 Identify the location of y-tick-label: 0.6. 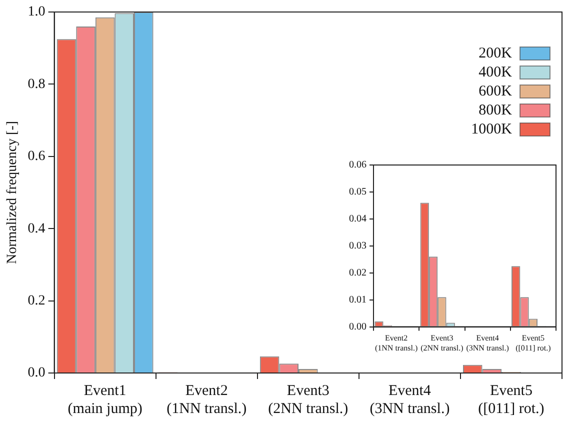
(37, 156).